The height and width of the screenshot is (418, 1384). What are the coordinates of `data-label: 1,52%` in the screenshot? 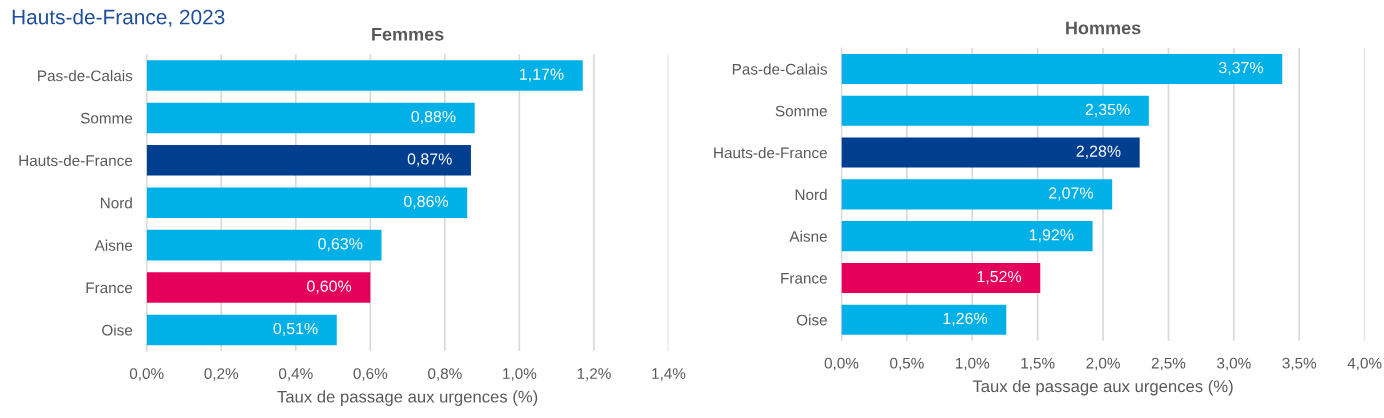 It's located at (999, 277).